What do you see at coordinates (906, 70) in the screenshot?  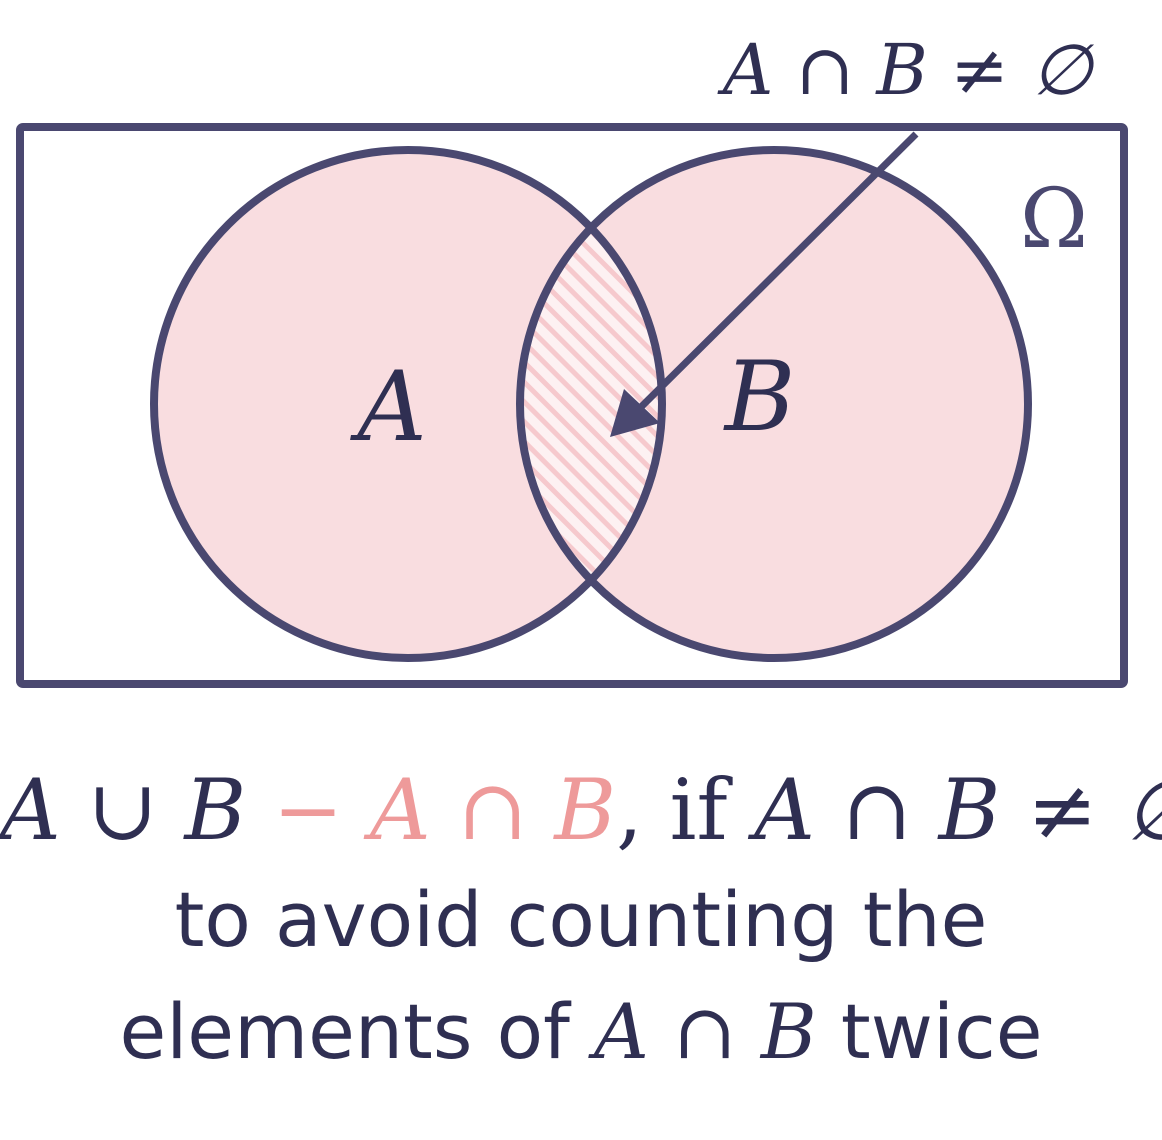 I see `intersection-nonempty-label: A ∩ B ≠ ∅` at bounding box center [906, 70].